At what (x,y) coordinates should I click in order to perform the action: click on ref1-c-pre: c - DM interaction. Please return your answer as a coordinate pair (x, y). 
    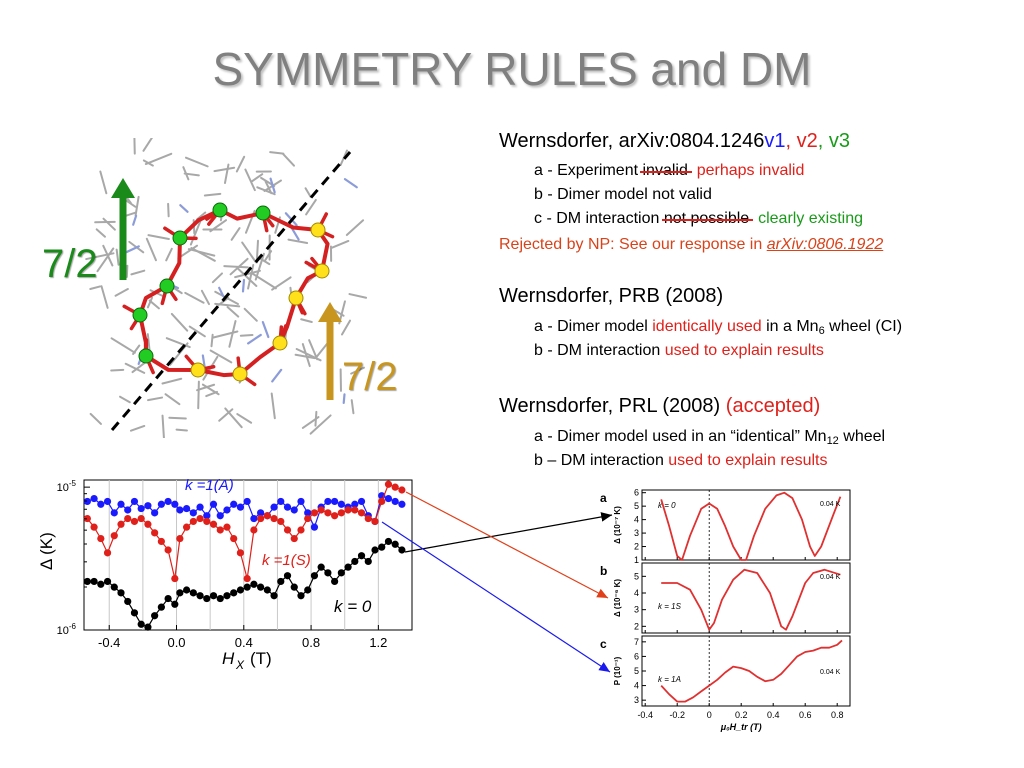
    Looking at the image, I should click on (599, 218).